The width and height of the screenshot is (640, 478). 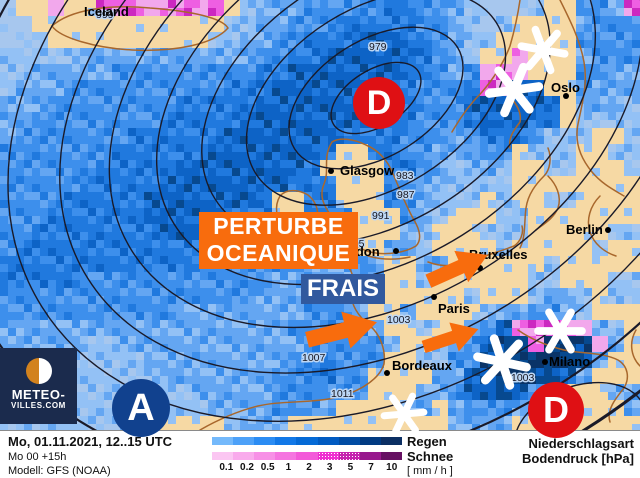 I want to click on city-label: Oslo, so click(x=565, y=87).